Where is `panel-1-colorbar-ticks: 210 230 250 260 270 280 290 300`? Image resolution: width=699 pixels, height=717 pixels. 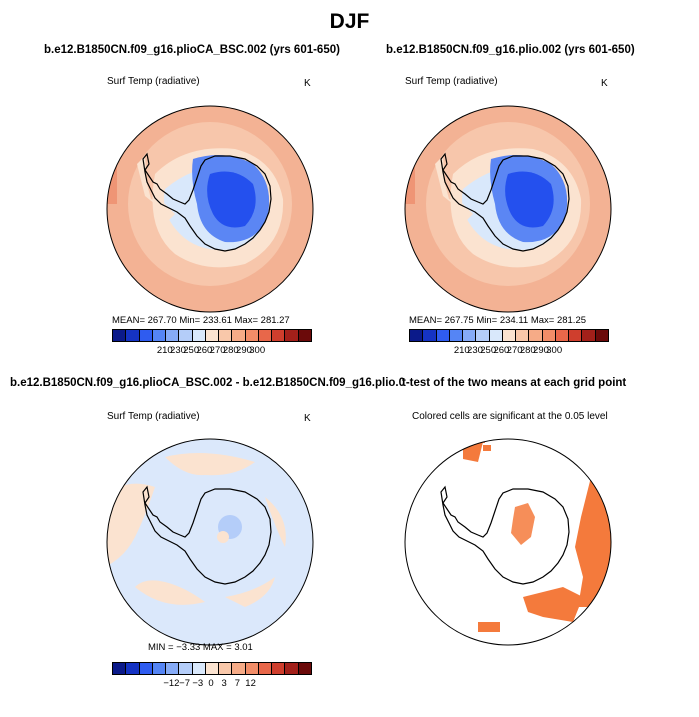
panel-1-colorbar-ticks: 210 230 250 260 270 280 290 300 is located at coordinates (211, 351).